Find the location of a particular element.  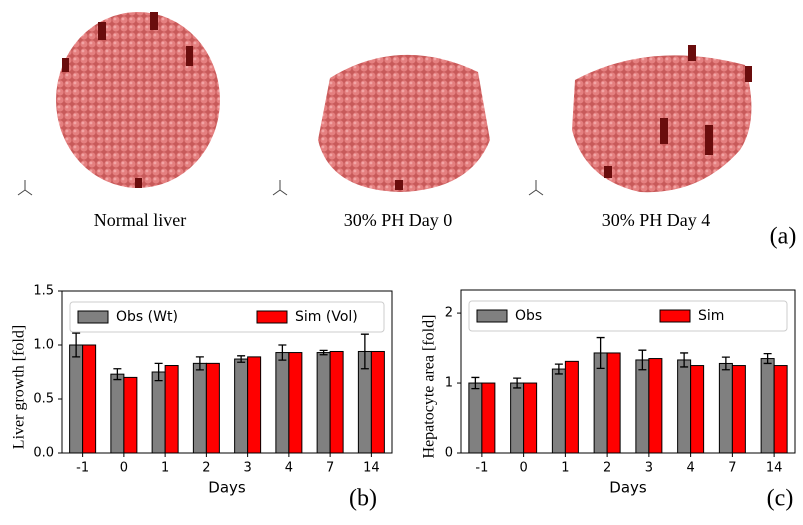

render-day4 is located at coordinates (662, 119).